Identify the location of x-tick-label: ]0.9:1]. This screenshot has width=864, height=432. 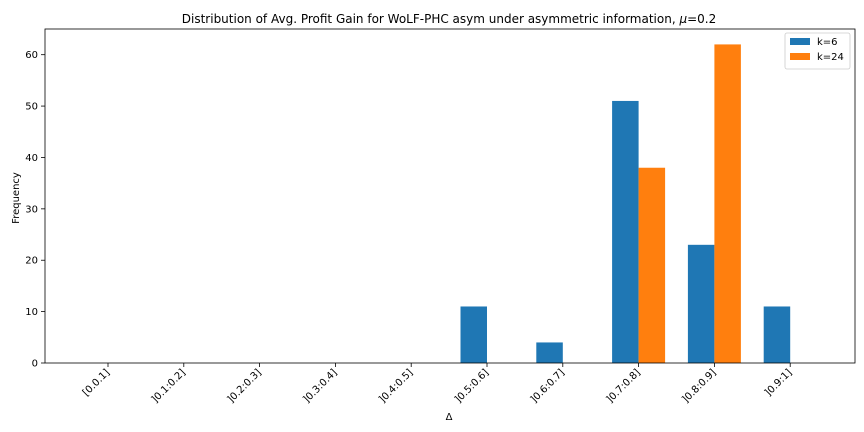
(778, 382).